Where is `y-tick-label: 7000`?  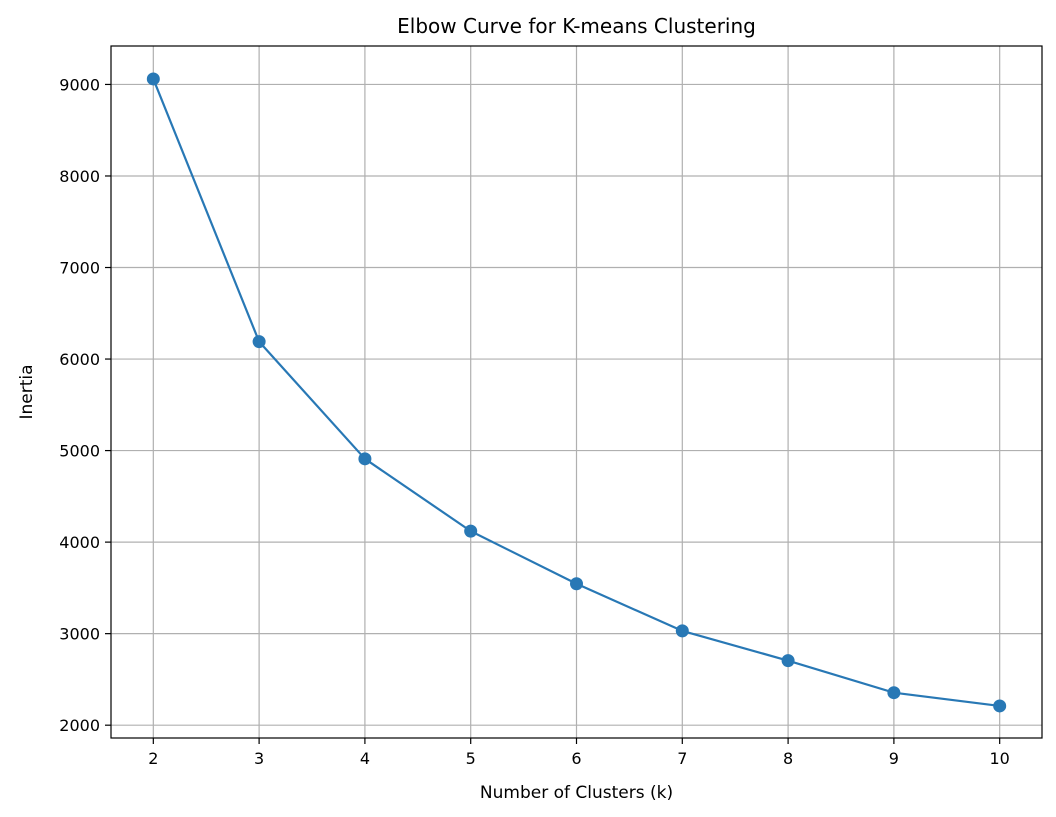 y-tick-label: 7000 is located at coordinates (79, 268).